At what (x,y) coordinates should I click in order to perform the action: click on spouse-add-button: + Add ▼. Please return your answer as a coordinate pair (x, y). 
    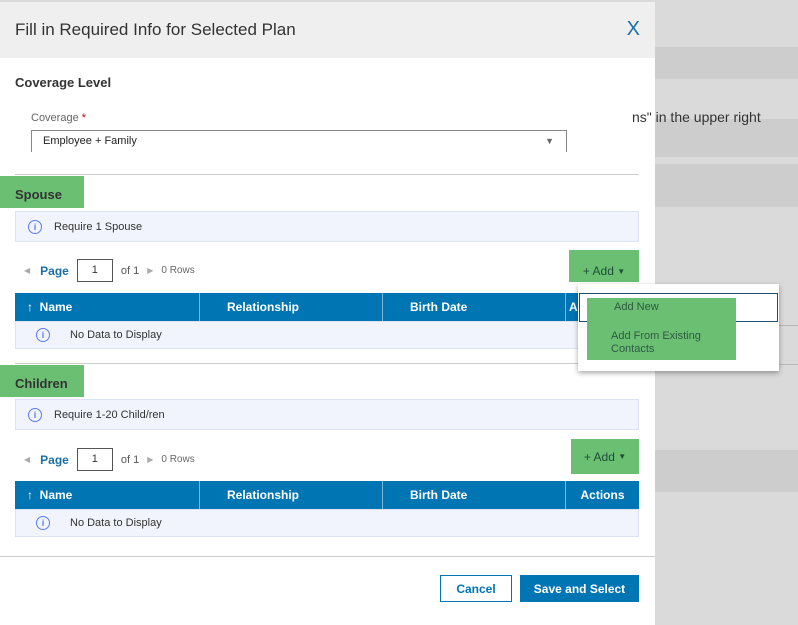
    Looking at the image, I should click on (604, 271).